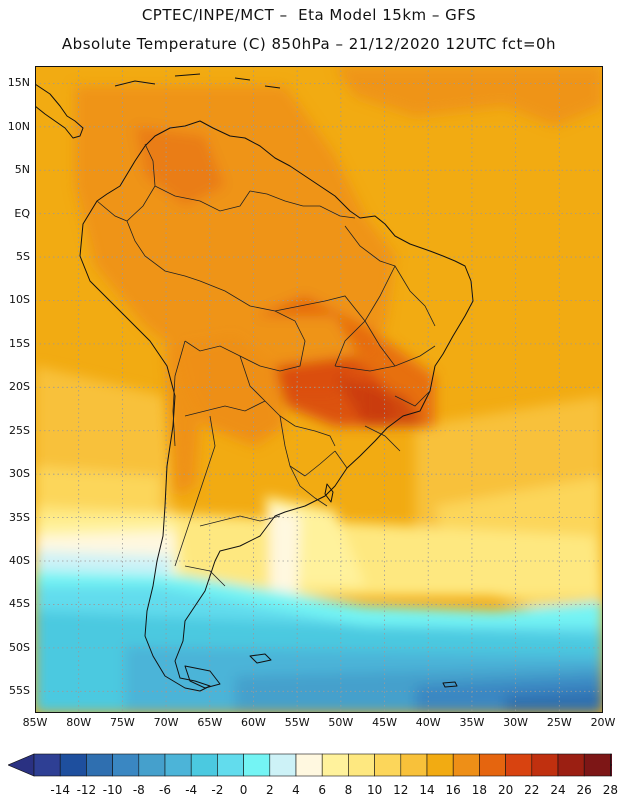  Describe the element at coordinates (19, 604) in the screenshot. I see `lat-tick-label: 45S` at that location.